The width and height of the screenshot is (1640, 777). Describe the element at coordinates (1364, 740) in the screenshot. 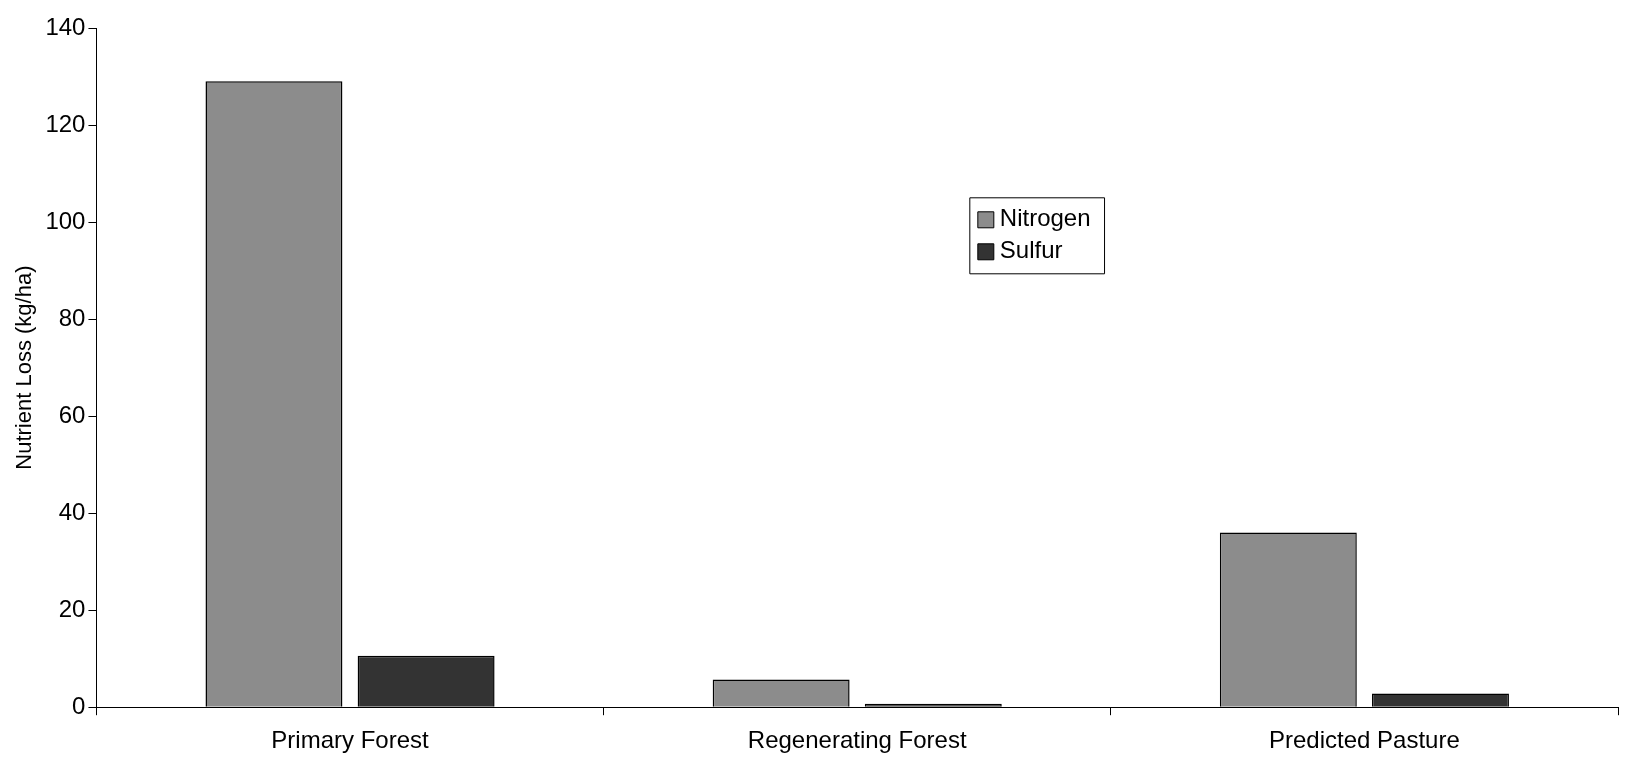

I see `x-tick-label: Predicted Pasture` at that location.